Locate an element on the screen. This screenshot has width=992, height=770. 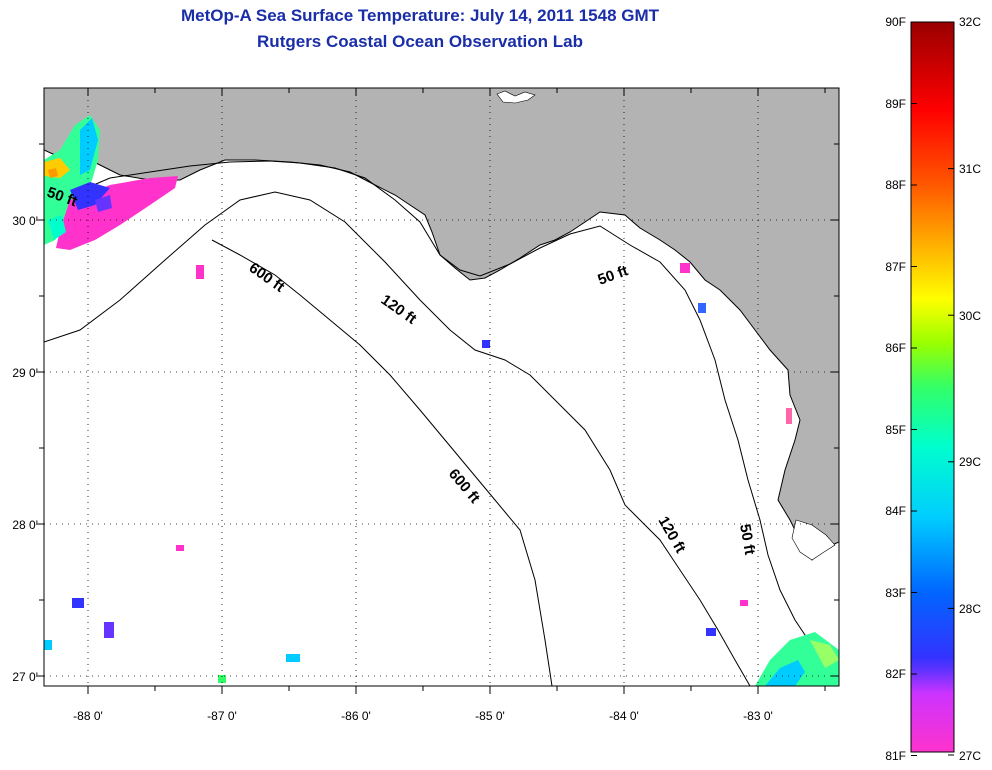
lon-tick-label: -83 0' is located at coordinates (758, 716).